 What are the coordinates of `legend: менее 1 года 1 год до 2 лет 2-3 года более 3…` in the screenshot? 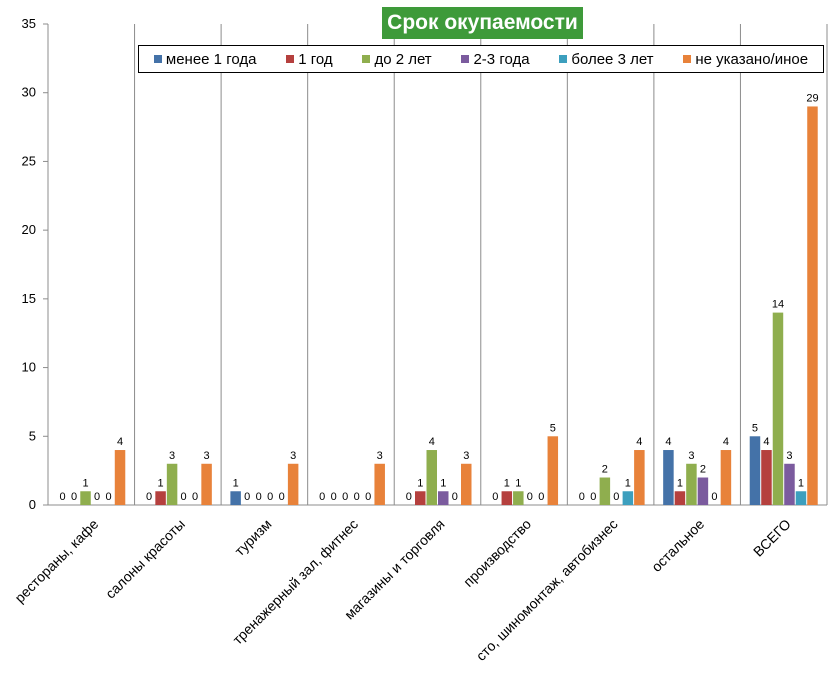 It's located at (481, 59).